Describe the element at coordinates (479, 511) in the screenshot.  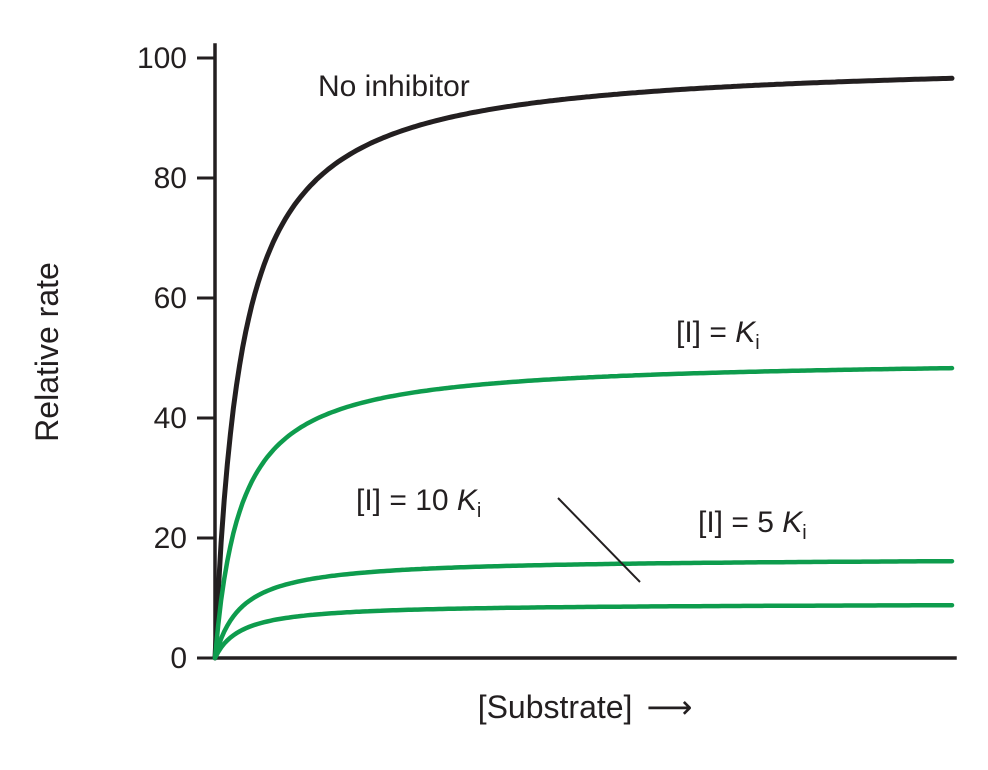
I see `10ki-subscript: i` at that location.